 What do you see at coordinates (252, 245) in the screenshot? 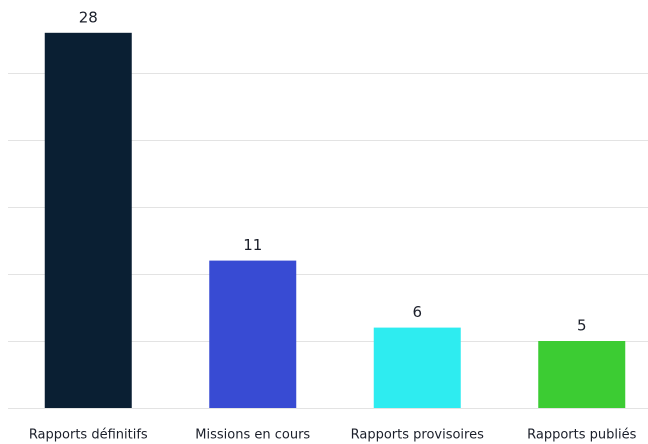
I see `value-label: 11` at bounding box center [252, 245].